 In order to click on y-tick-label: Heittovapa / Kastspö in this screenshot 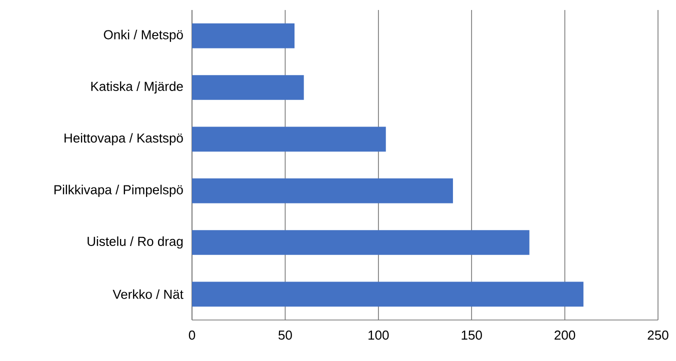, I will do `click(123, 139)`.